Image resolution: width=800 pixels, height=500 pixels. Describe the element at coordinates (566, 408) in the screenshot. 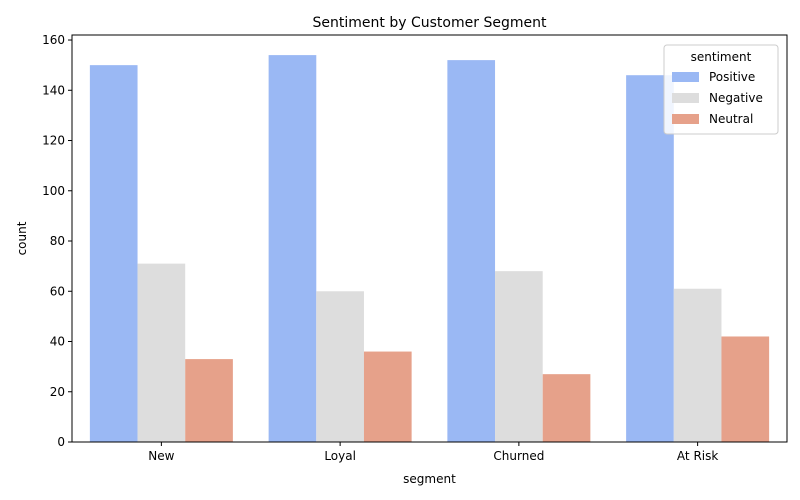

I see `bar-churned-neutral` at that location.